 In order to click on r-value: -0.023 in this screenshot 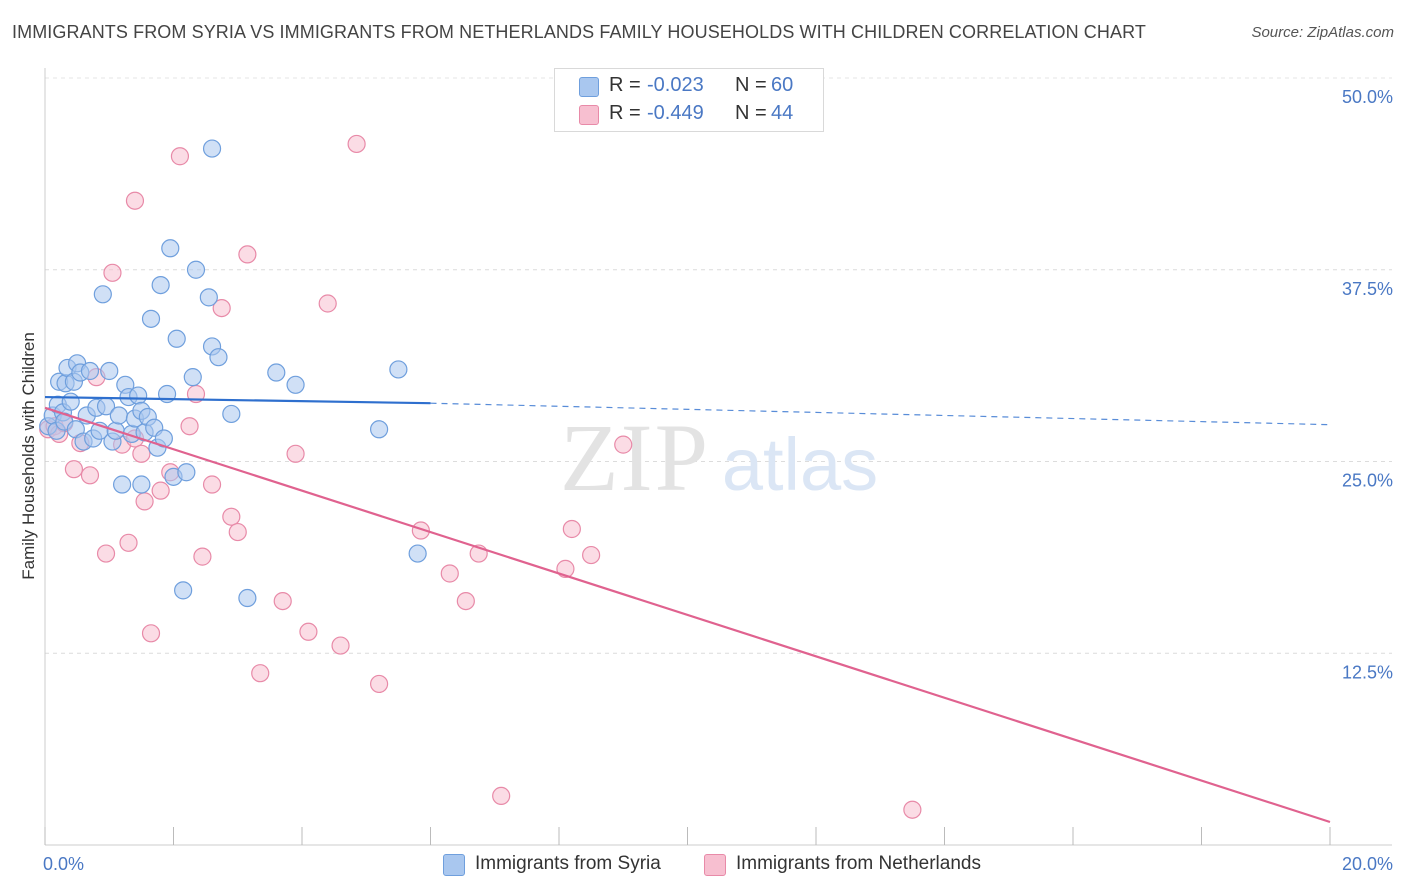, I will do `click(675, 85)`.